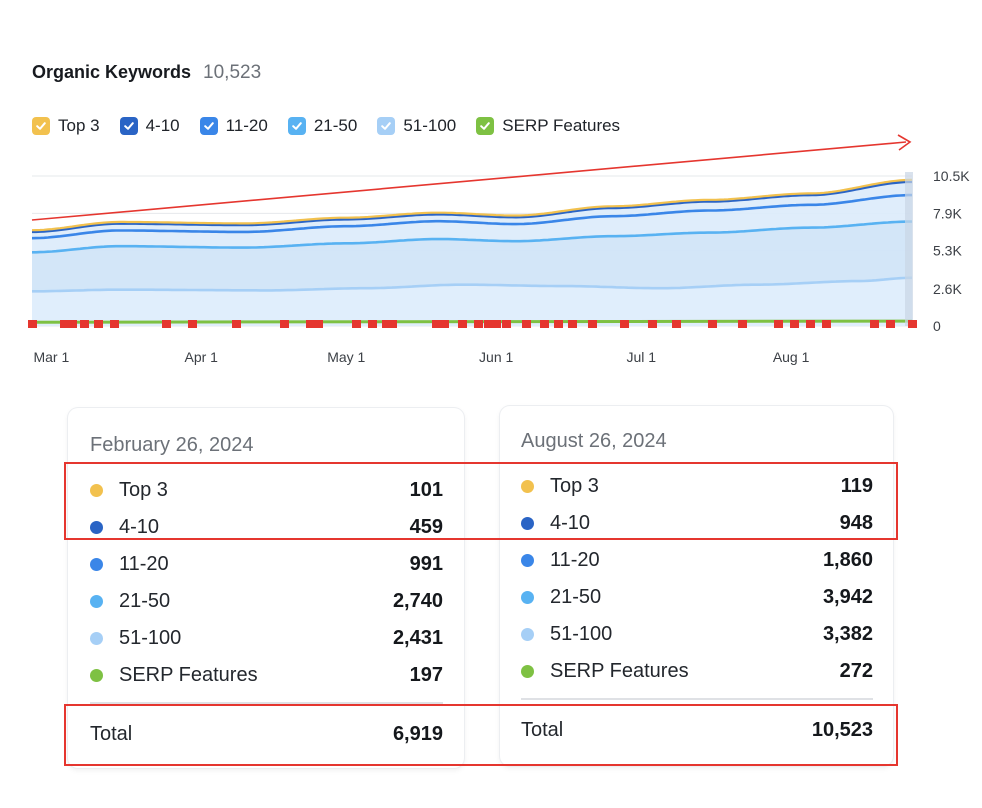 Image resolution: width=982 pixels, height=808 pixels. I want to click on legend-toggle-4-10: 4-10, so click(149, 126).